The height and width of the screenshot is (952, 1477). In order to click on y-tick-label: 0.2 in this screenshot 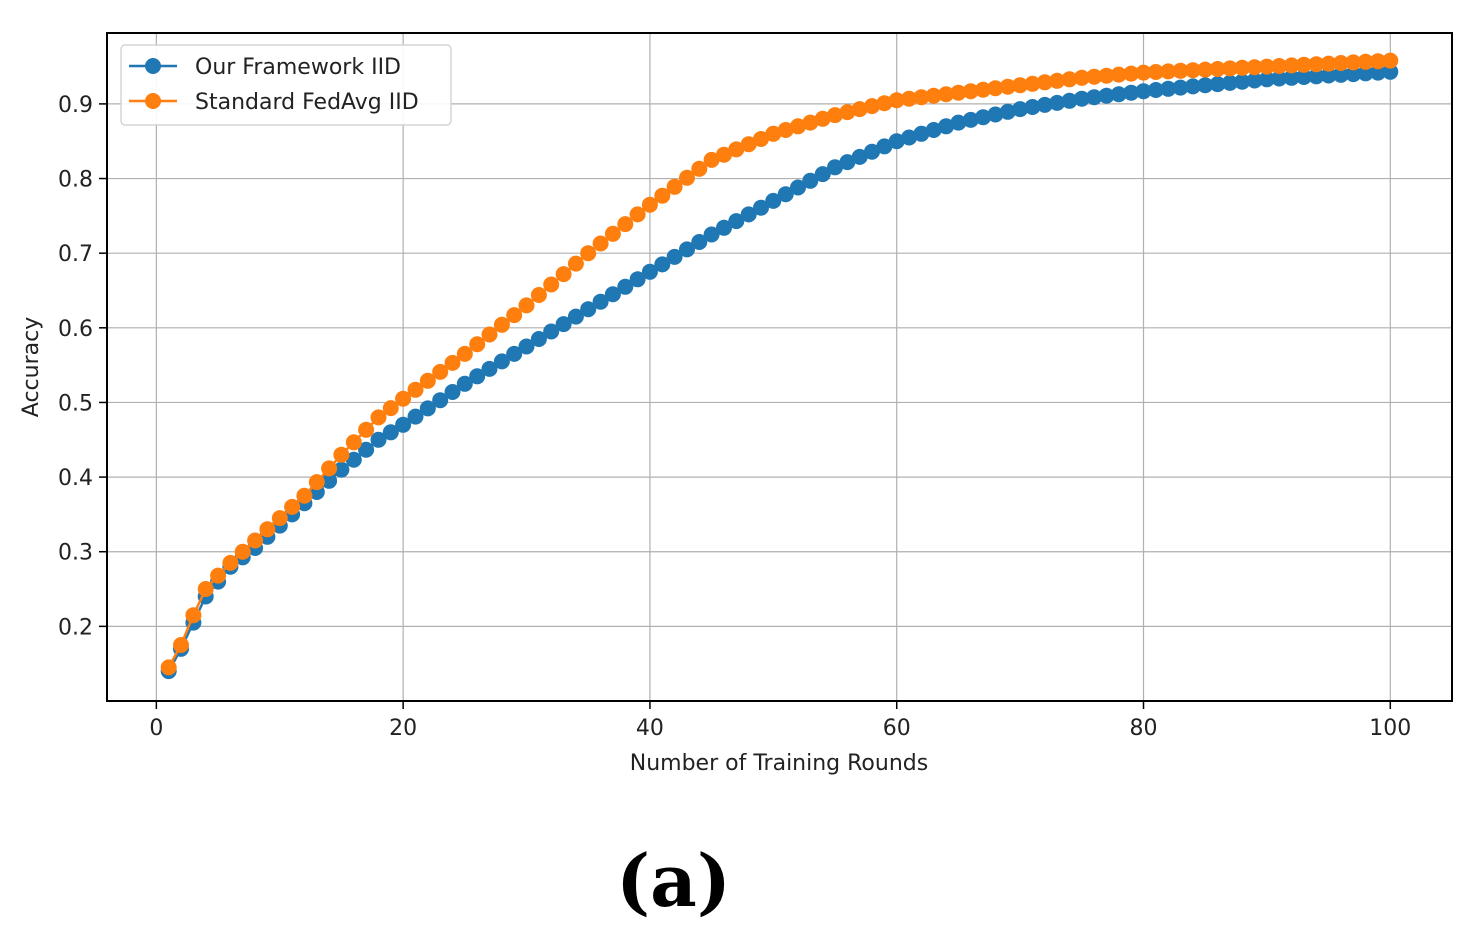, I will do `click(75, 627)`.